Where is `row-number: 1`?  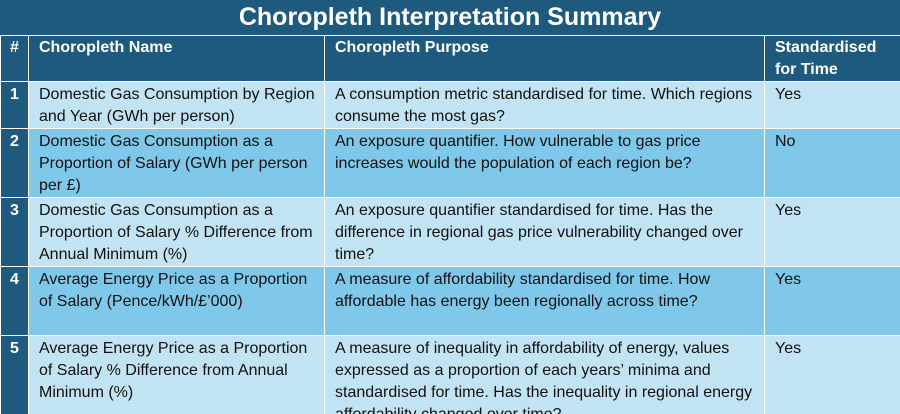 row-number: 1 is located at coordinates (14, 105).